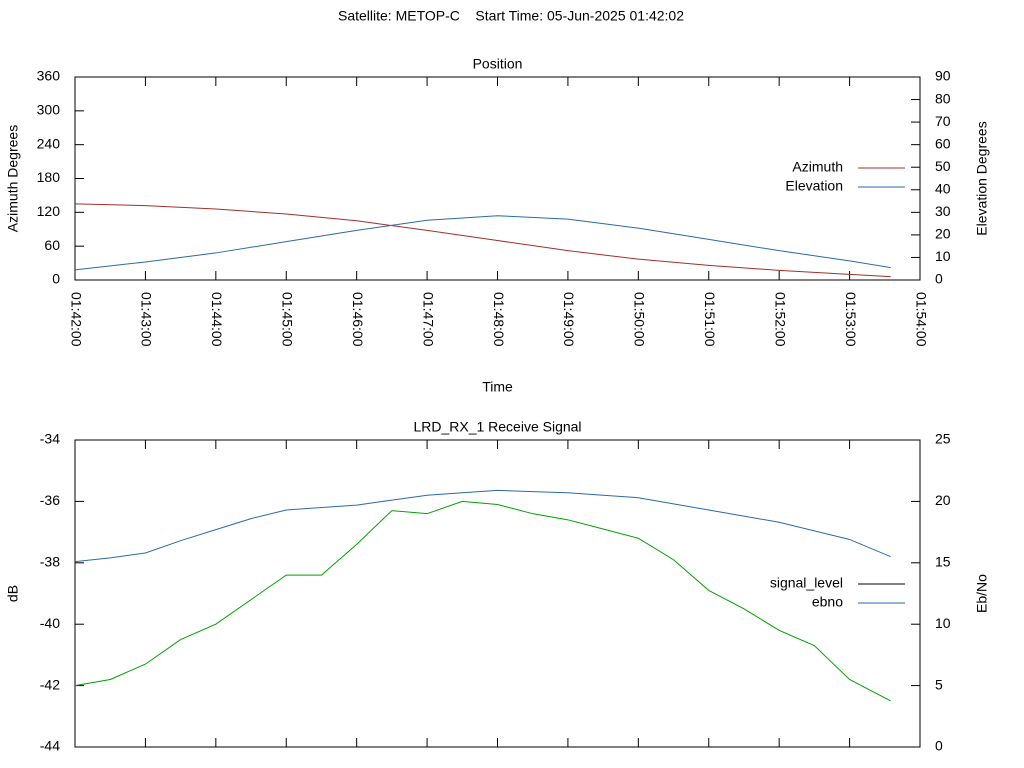 This screenshot has height=768, width=1024. What do you see at coordinates (288, 319) in the screenshot?
I see `x-tick-label: 01:45:00` at bounding box center [288, 319].